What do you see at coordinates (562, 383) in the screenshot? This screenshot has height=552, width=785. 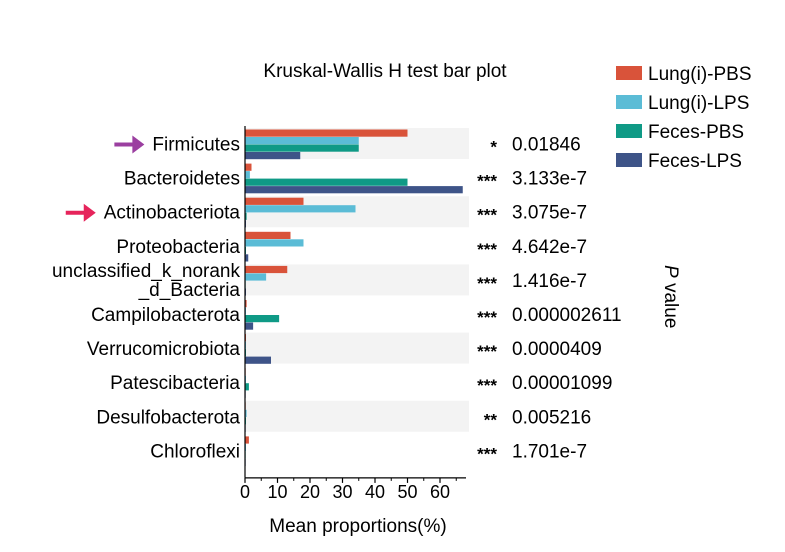 I see `p-value-patescibacteria: 0.00001099` at bounding box center [562, 383].